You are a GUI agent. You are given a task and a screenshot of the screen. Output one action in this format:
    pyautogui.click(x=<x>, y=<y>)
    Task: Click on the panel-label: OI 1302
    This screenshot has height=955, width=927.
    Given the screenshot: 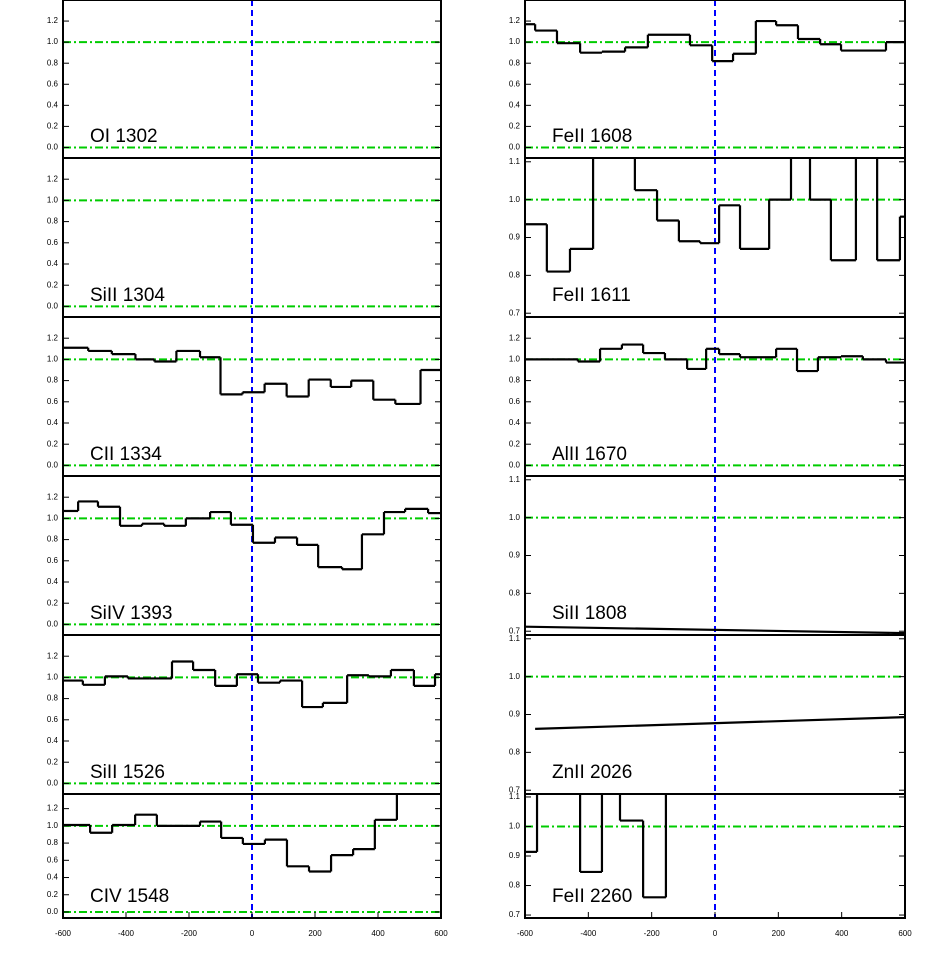 What is the action you would take?
    pyautogui.click(x=124, y=136)
    